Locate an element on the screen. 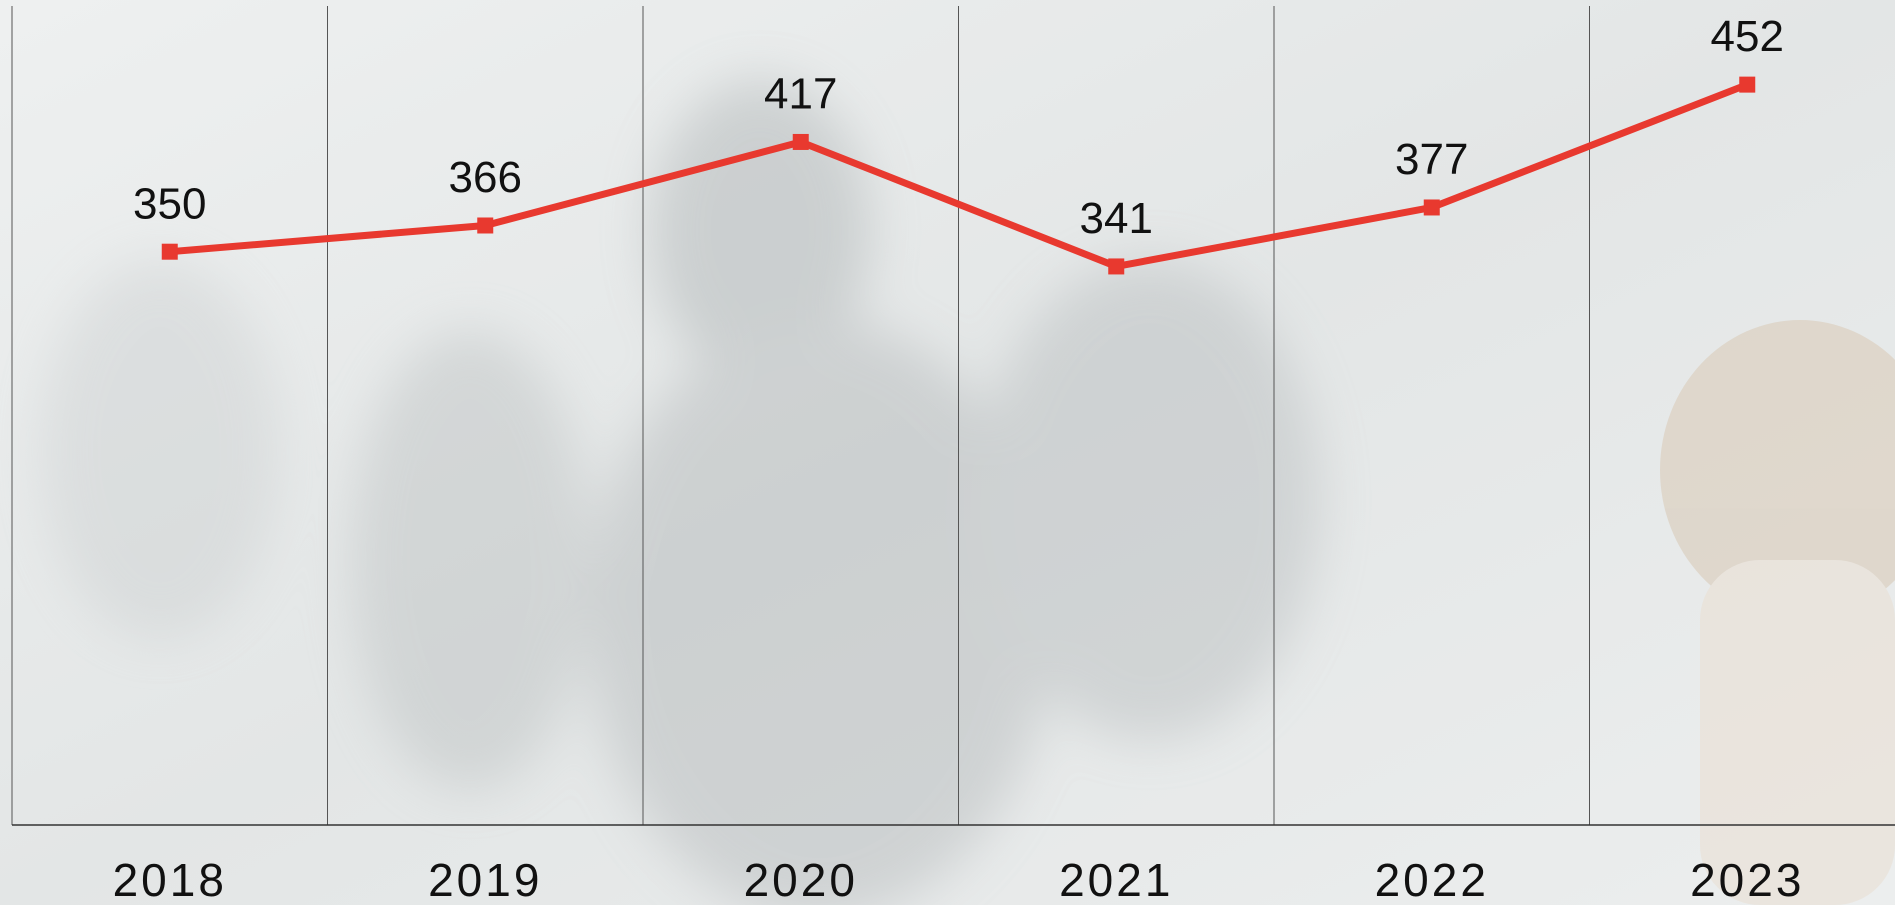 This screenshot has height=905, width=1895. x-tick-label: 2022 is located at coordinates (1432, 879).